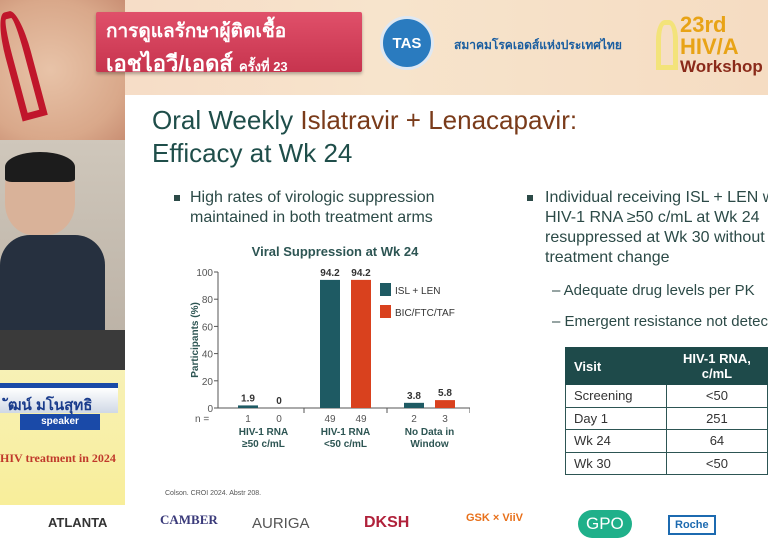 This screenshot has height=548, width=768. Describe the element at coordinates (656, 197) in the screenshot. I see `bullet-2-line: Individual receiving ISL + LEN with` at that location.